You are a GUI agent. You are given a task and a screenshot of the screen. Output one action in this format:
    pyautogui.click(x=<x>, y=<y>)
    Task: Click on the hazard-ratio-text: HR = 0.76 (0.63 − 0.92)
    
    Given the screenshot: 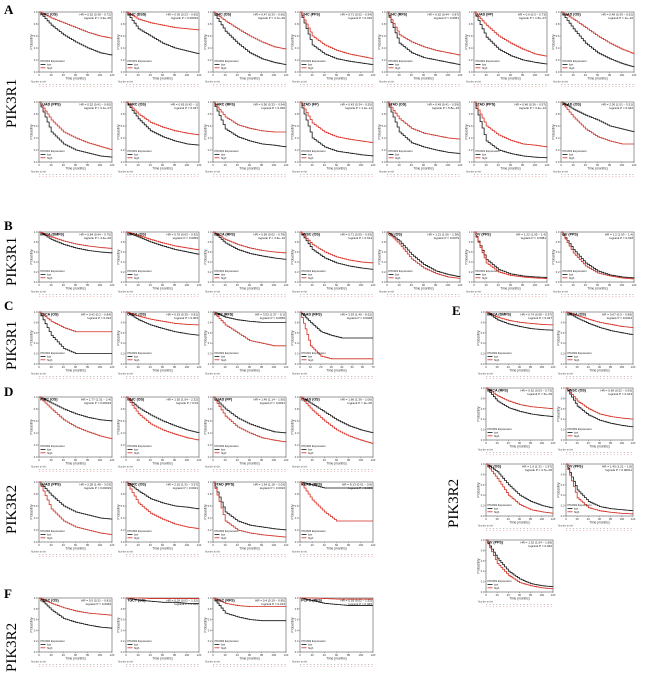 What is the action you would take?
    pyautogui.click(x=182, y=234)
    